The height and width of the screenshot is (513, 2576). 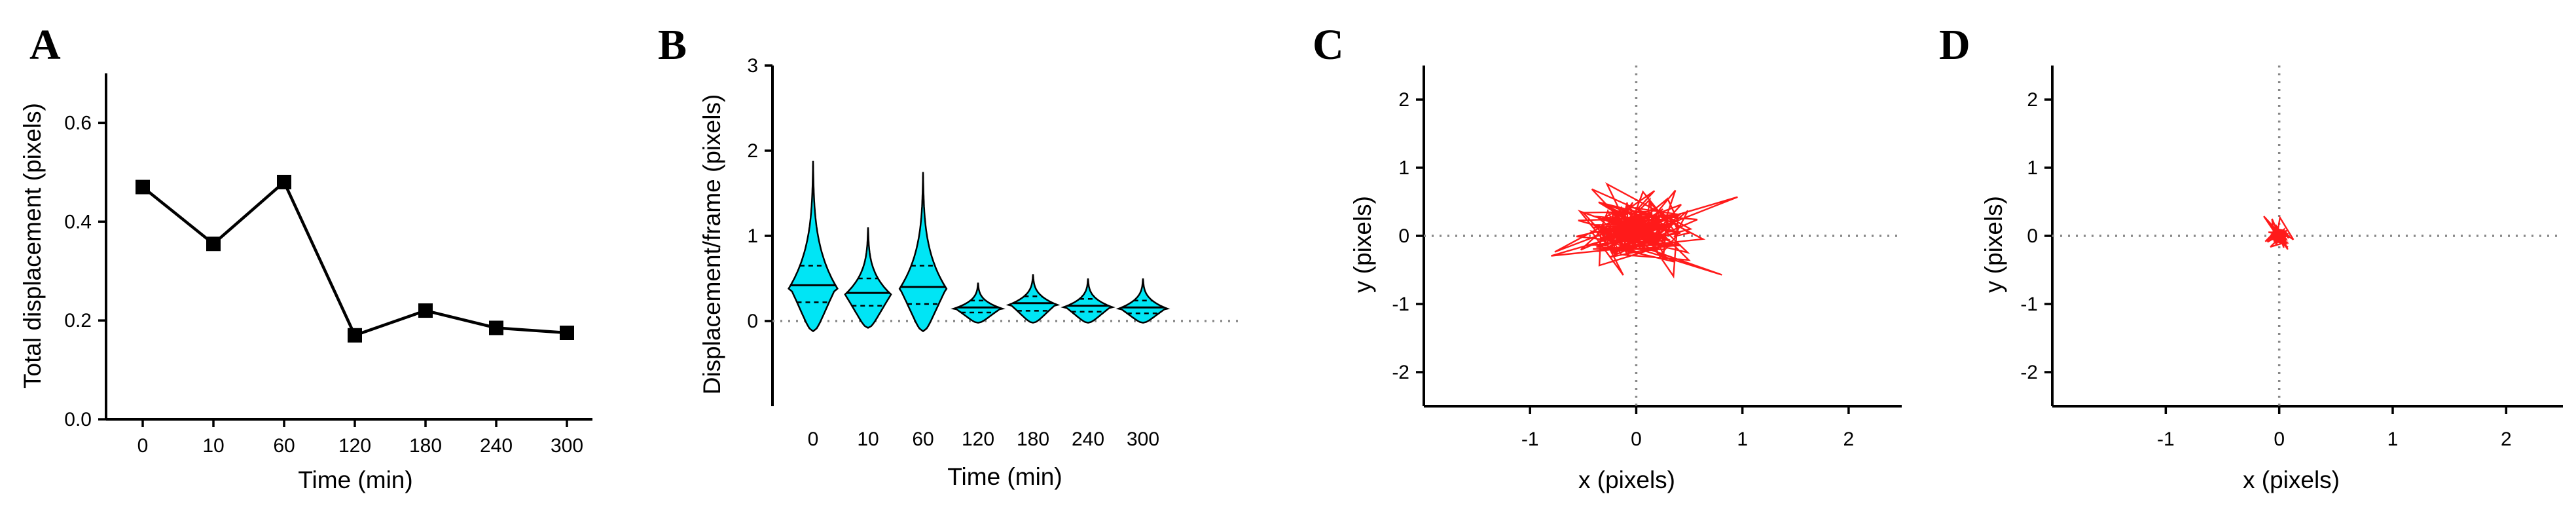 What do you see at coordinates (354, 446) in the screenshot?
I see `xtick-label-a: 120` at bounding box center [354, 446].